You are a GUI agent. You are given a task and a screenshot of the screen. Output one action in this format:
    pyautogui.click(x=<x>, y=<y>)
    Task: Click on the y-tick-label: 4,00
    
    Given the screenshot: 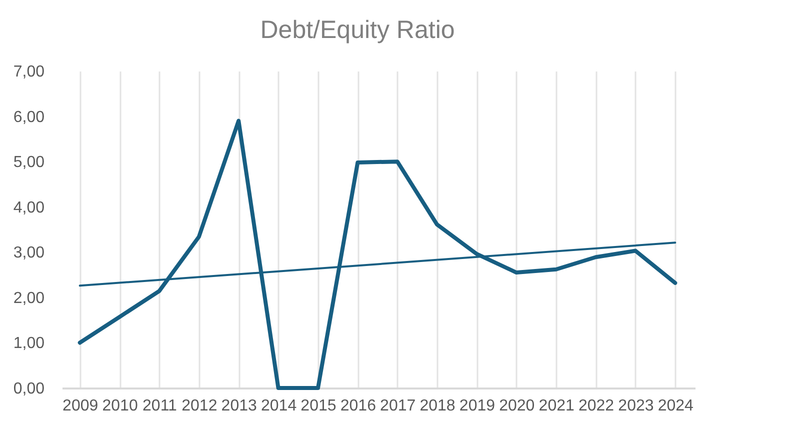 What is the action you would take?
    pyautogui.click(x=29, y=207)
    